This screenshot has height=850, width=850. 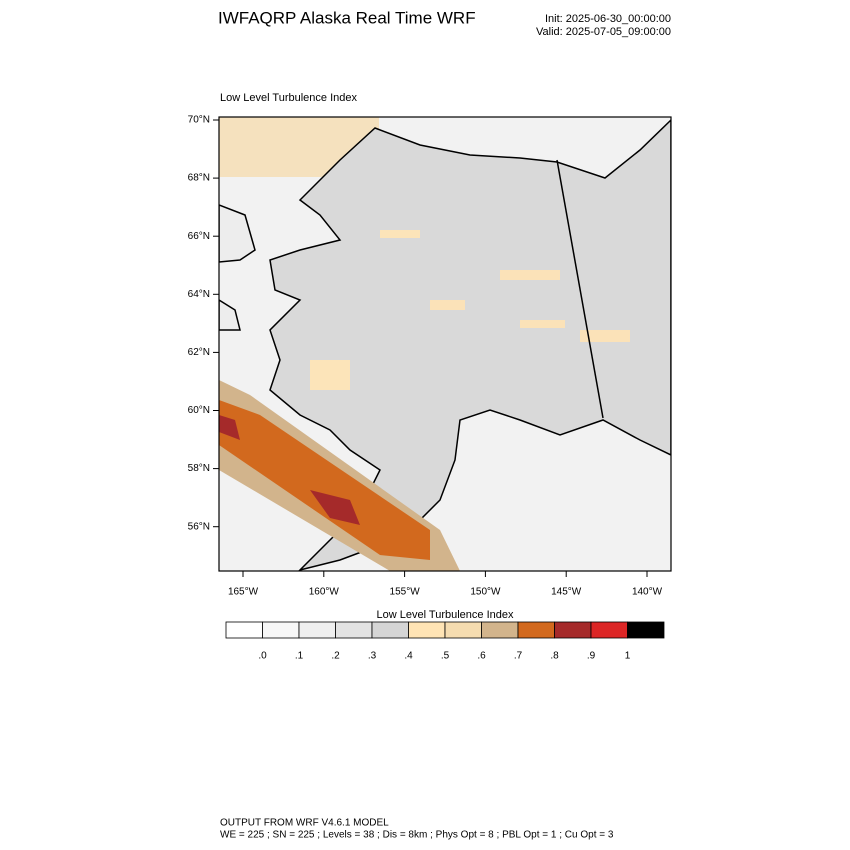 What do you see at coordinates (199, 526) in the screenshot?
I see `lat-label: 56°N` at bounding box center [199, 526].